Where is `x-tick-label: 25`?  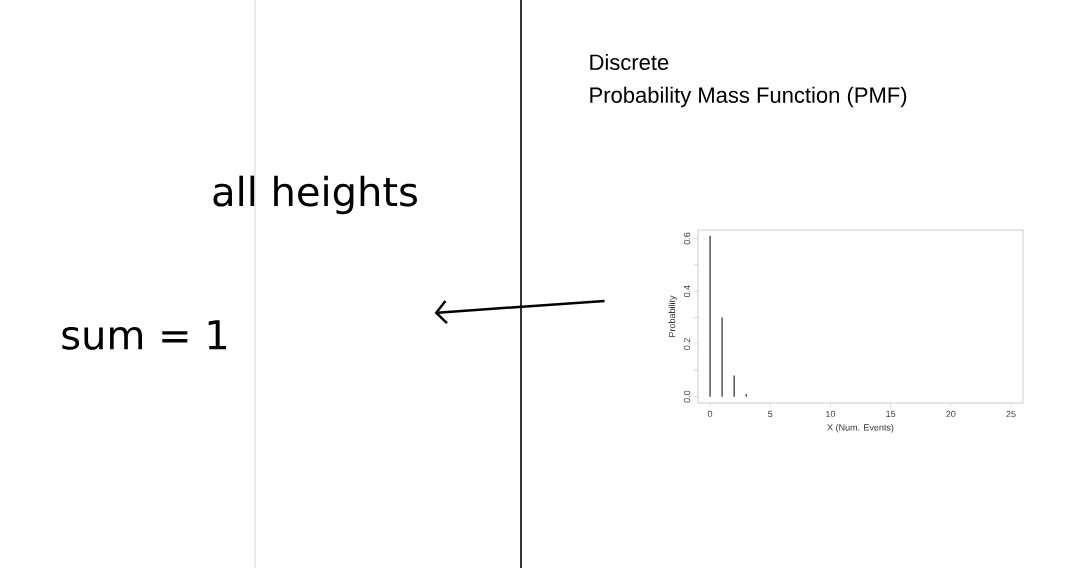 x-tick-label: 25 is located at coordinates (1011, 414).